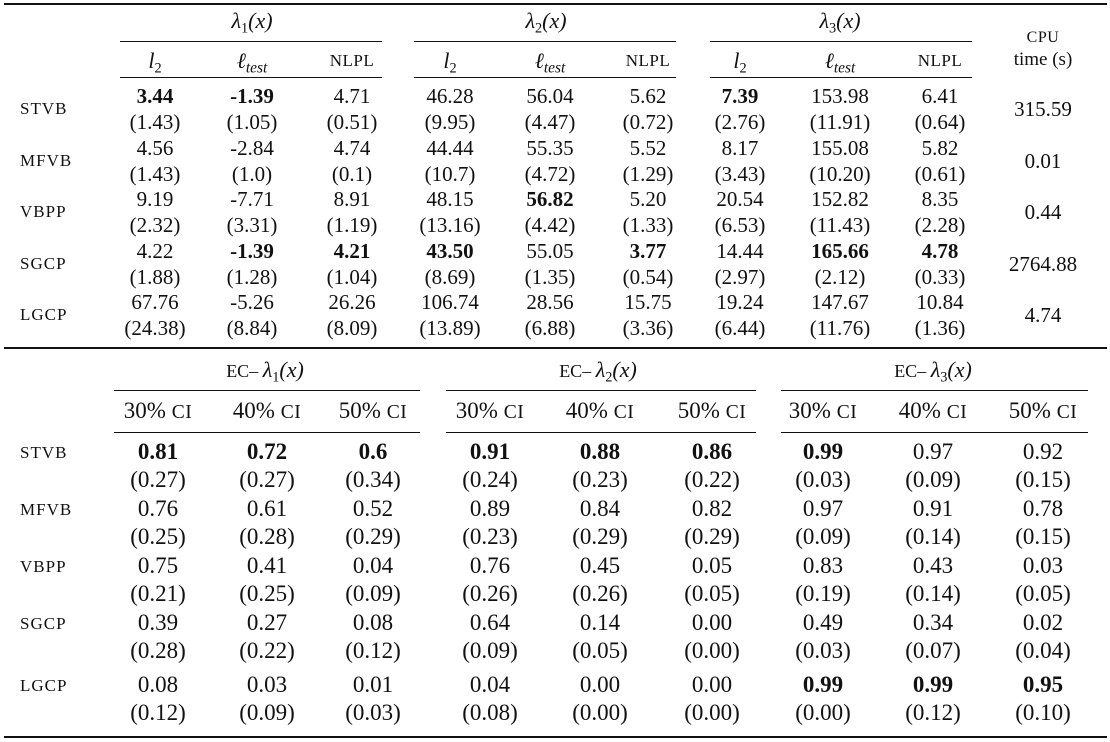 This screenshot has width=1110, height=742. Describe the element at coordinates (252, 199) in the screenshot. I see `metric-value: -7.71` at that location.